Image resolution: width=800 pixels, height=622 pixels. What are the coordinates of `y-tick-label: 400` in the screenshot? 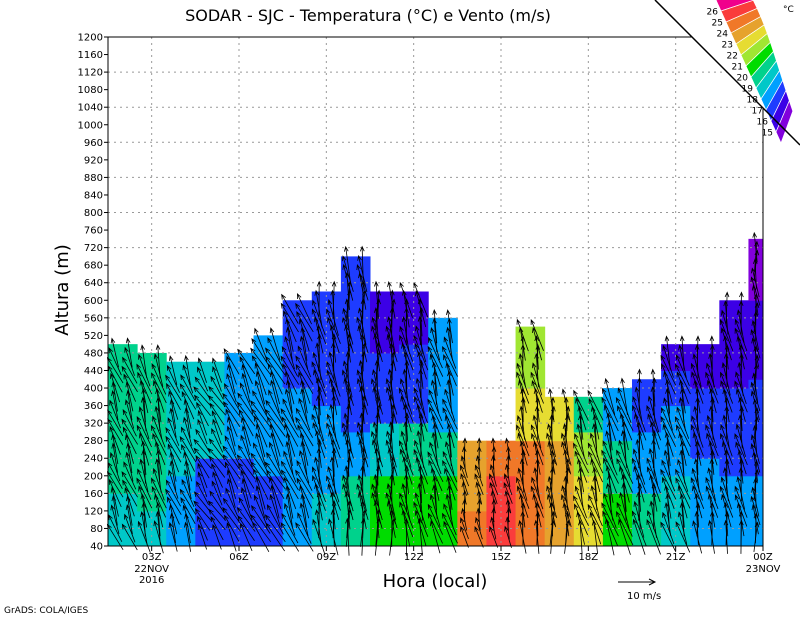 It's located at (93, 389).